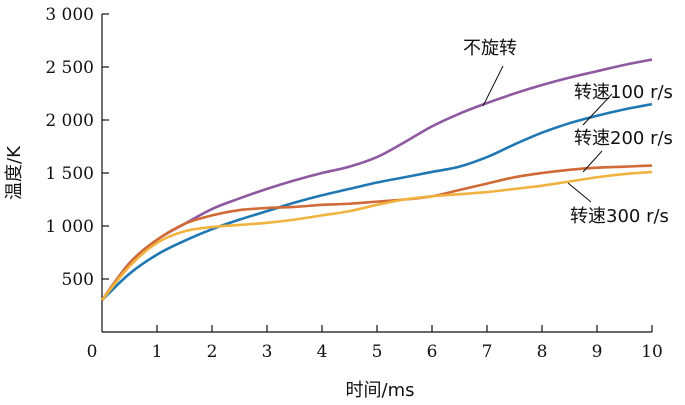 This screenshot has height=405, width=685. I want to click on y-ticks: 500 1 000 1 500 2 000 2 500 3 000, so click(77, 147).